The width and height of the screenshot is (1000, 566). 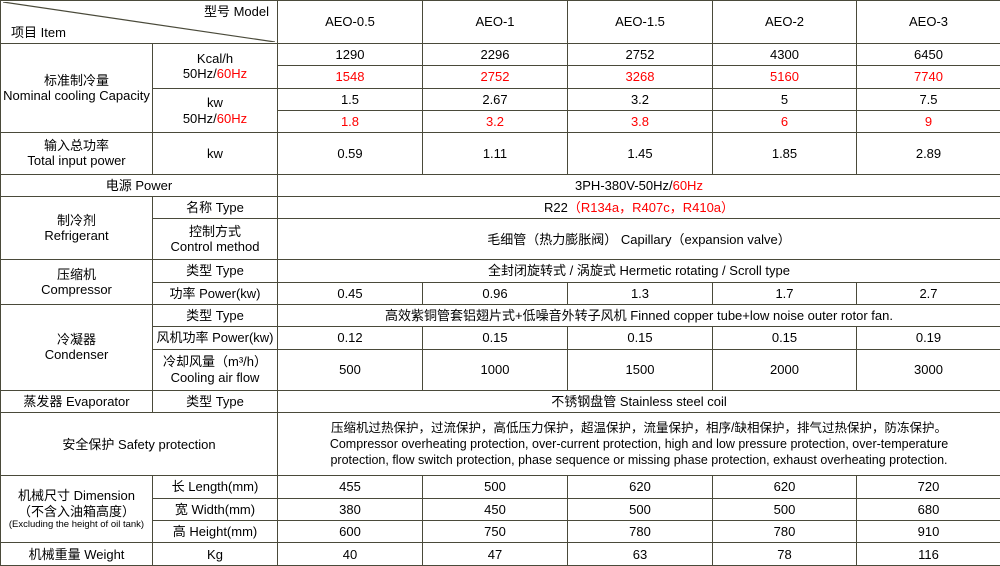 What do you see at coordinates (928, 122) in the screenshot?
I see `table-cell: 9` at bounding box center [928, 122].